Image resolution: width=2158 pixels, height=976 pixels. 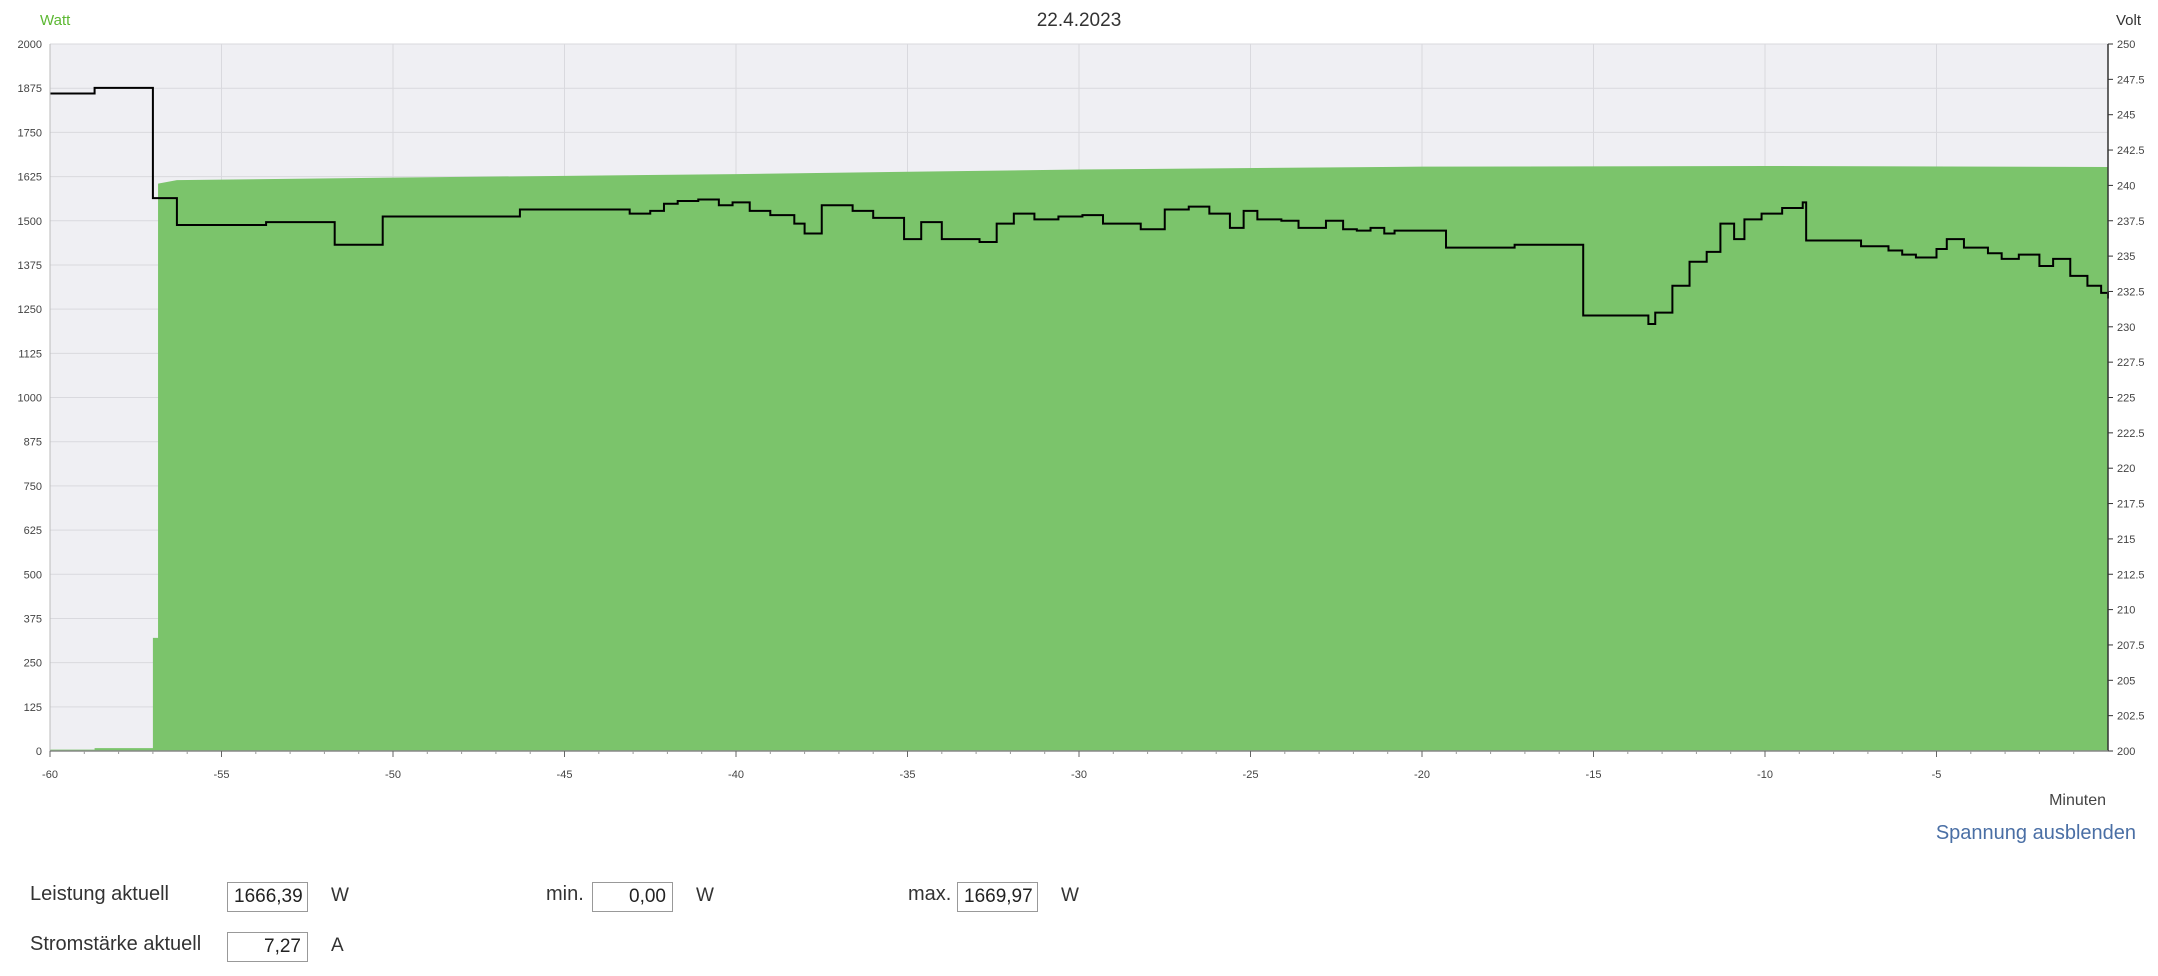 What do you see at coordinates (565, 894) in the screenshot?
I see `min-label: min.` at bounding box center [565, 894].